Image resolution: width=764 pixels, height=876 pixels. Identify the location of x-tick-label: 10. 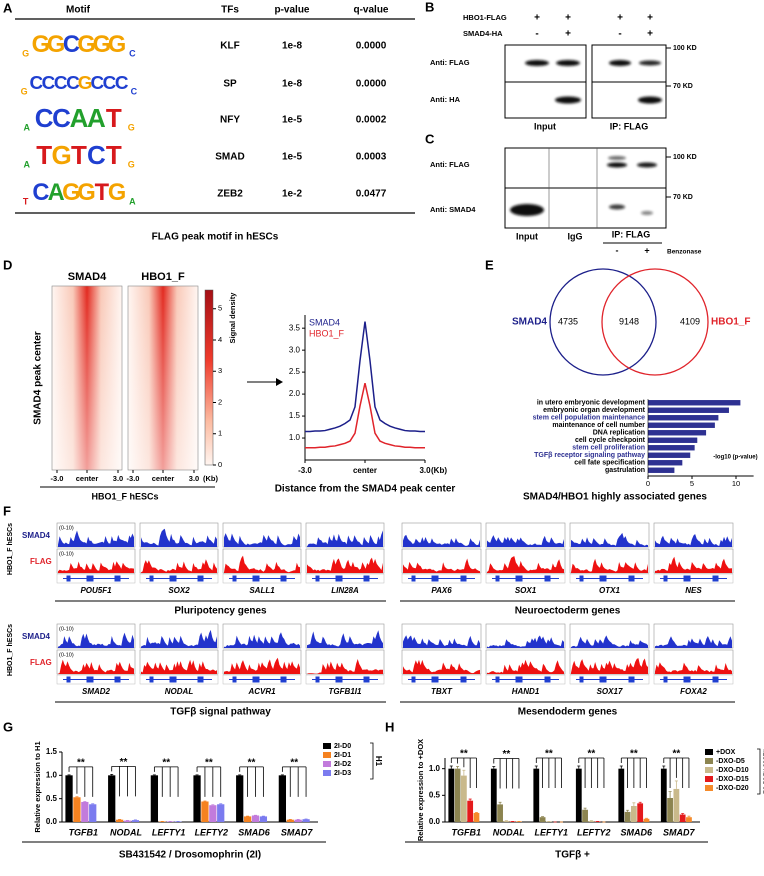
(736, 483).